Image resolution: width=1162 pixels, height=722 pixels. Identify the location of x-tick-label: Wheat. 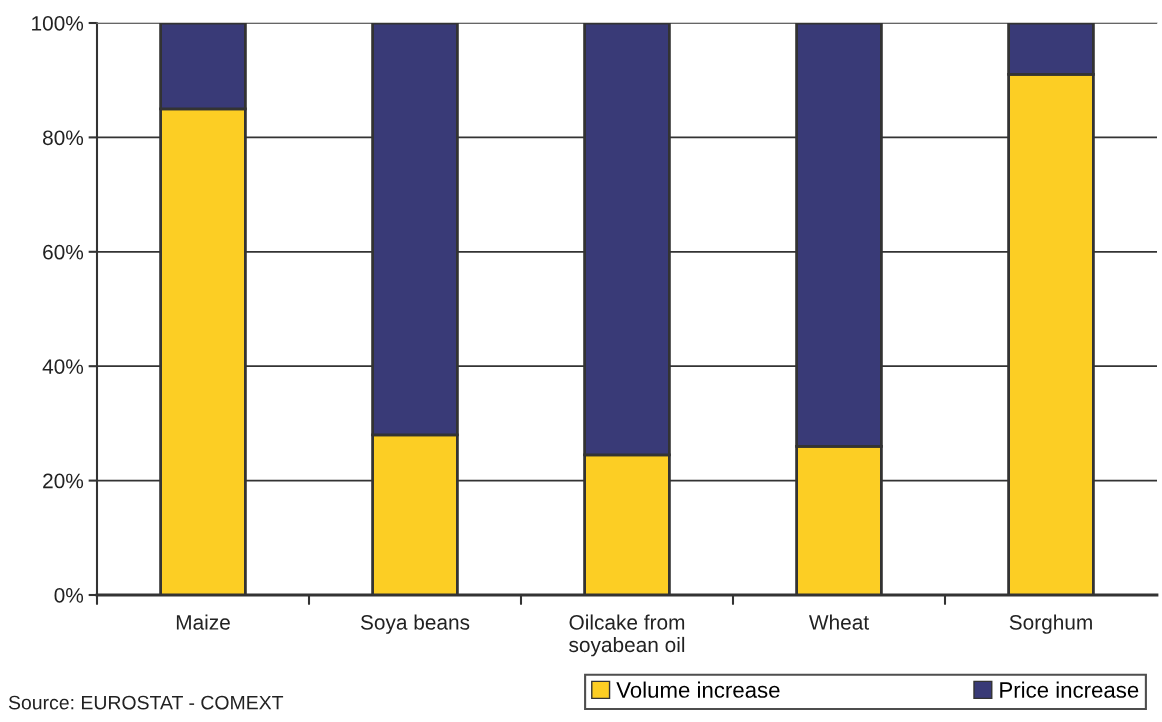
(838, 622).